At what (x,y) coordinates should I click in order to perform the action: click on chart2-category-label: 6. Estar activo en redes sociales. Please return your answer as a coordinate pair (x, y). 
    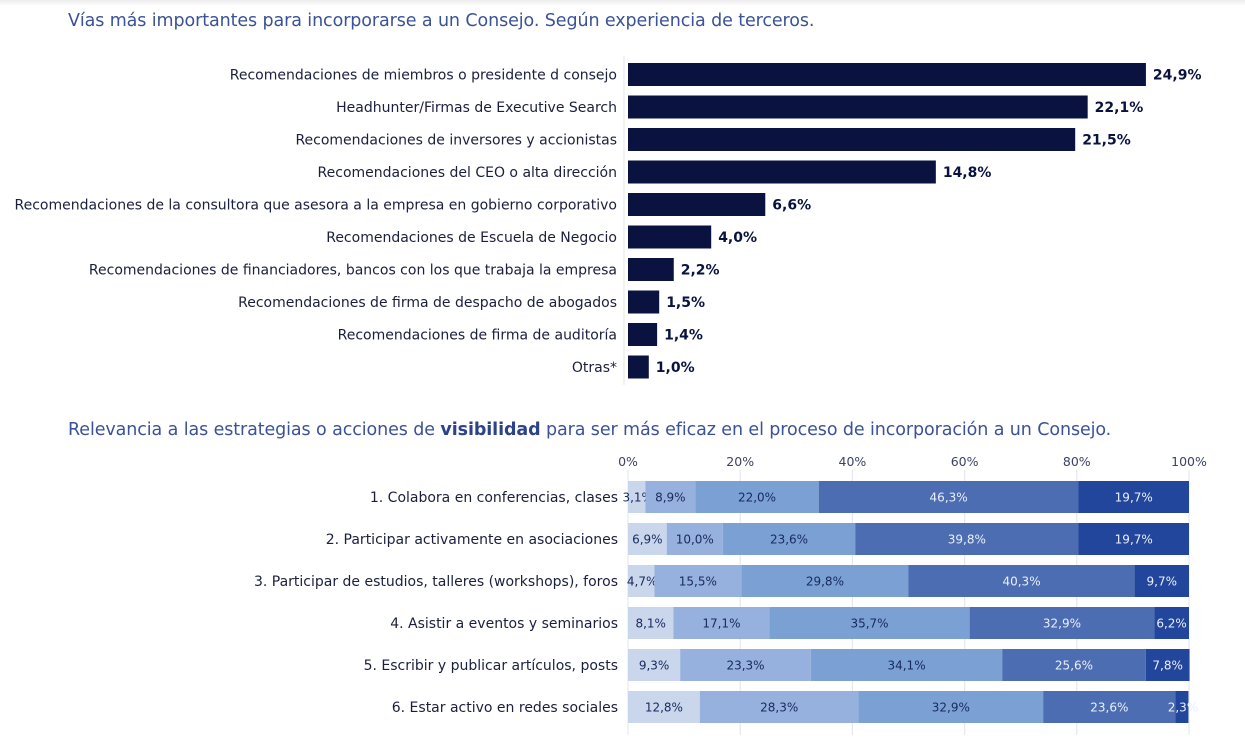
    Looking at the image, I should click on (505, 708).